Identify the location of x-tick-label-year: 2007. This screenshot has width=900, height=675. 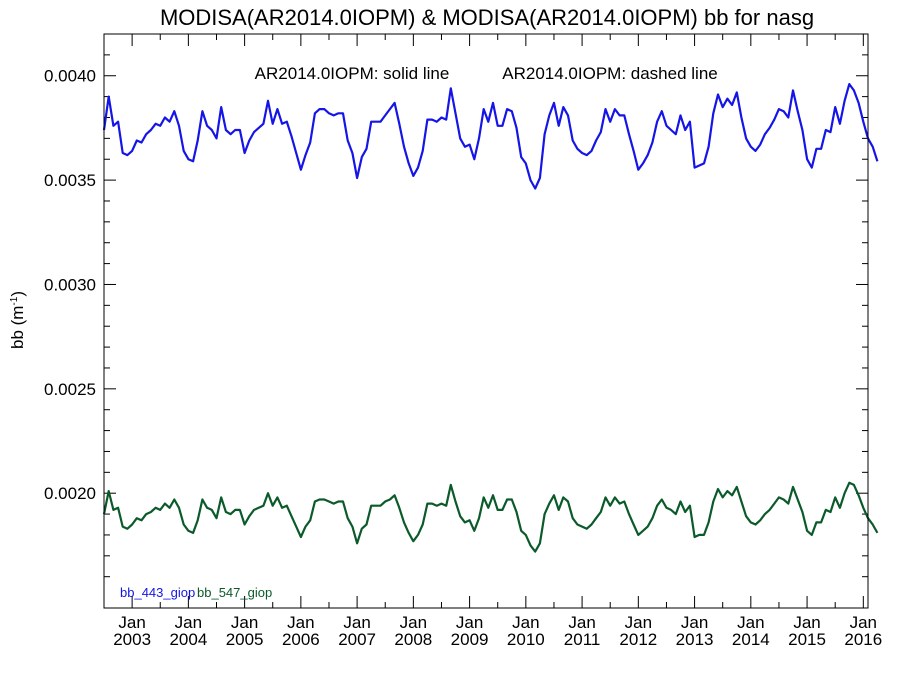
(357, 639).